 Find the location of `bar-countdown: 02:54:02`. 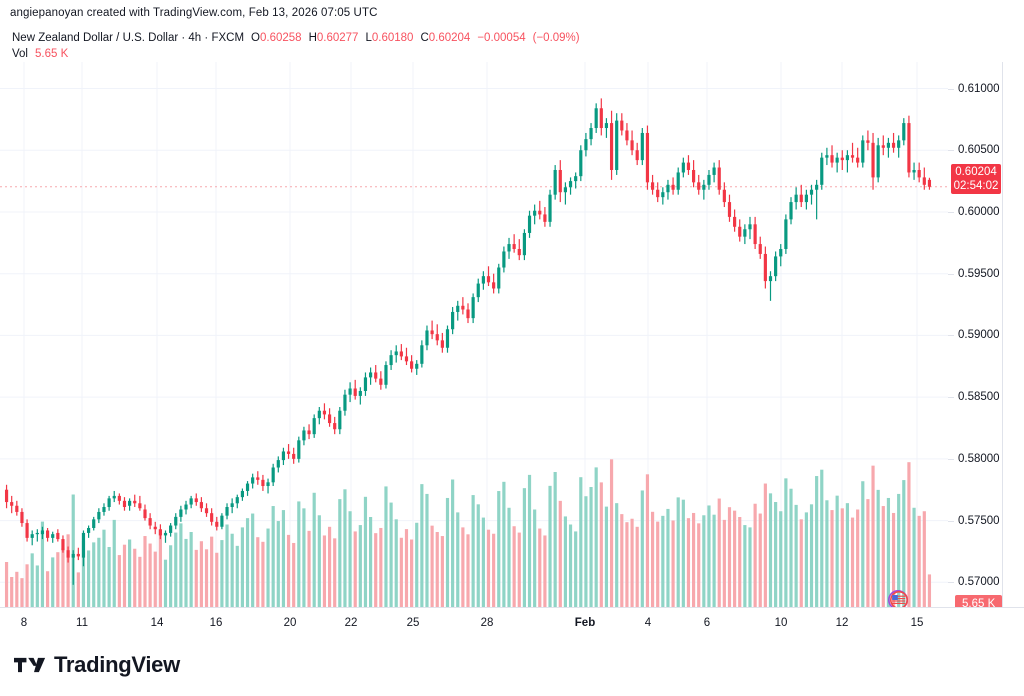

bar-countdown: 02:54:02 is located at coordinates (976, 186).